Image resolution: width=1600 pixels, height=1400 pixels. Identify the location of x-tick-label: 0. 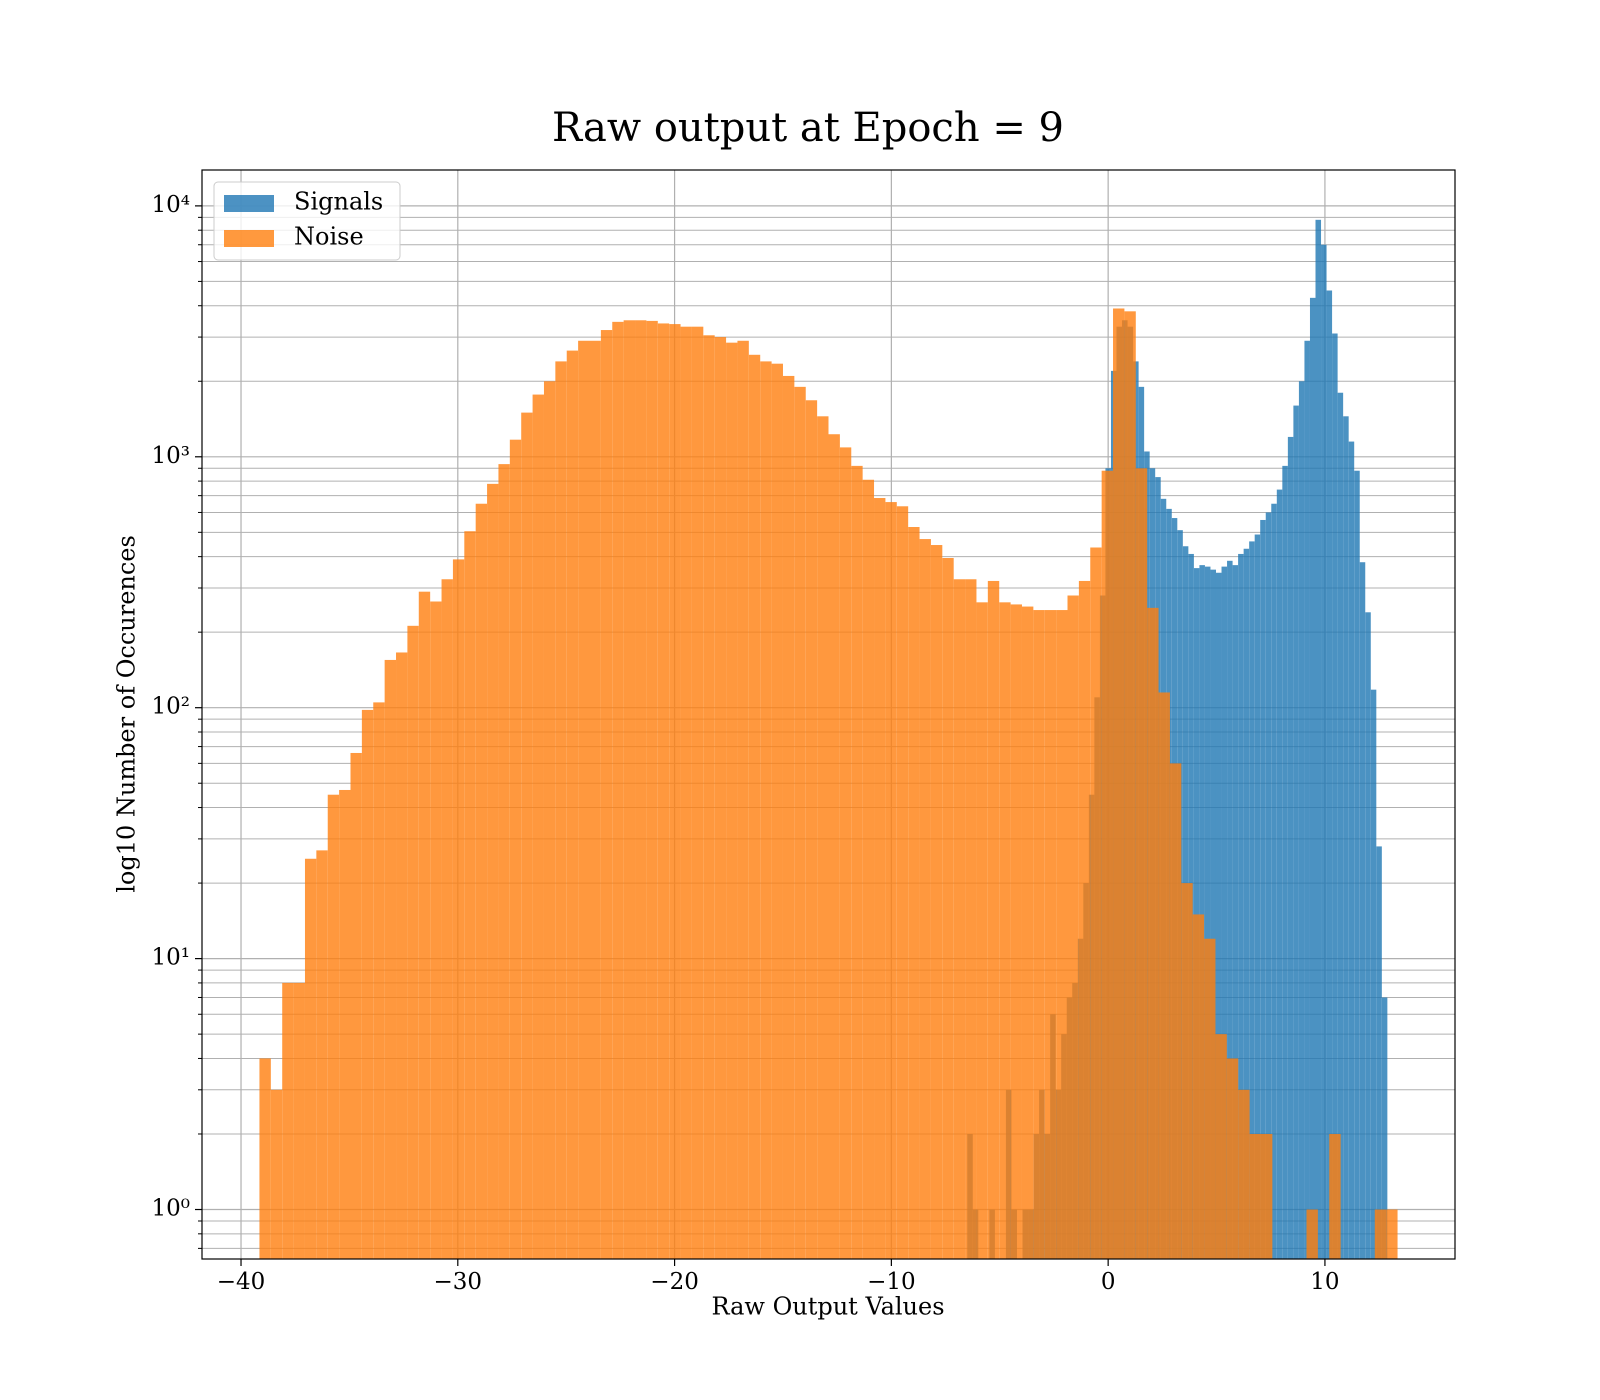
(1108, 1282).